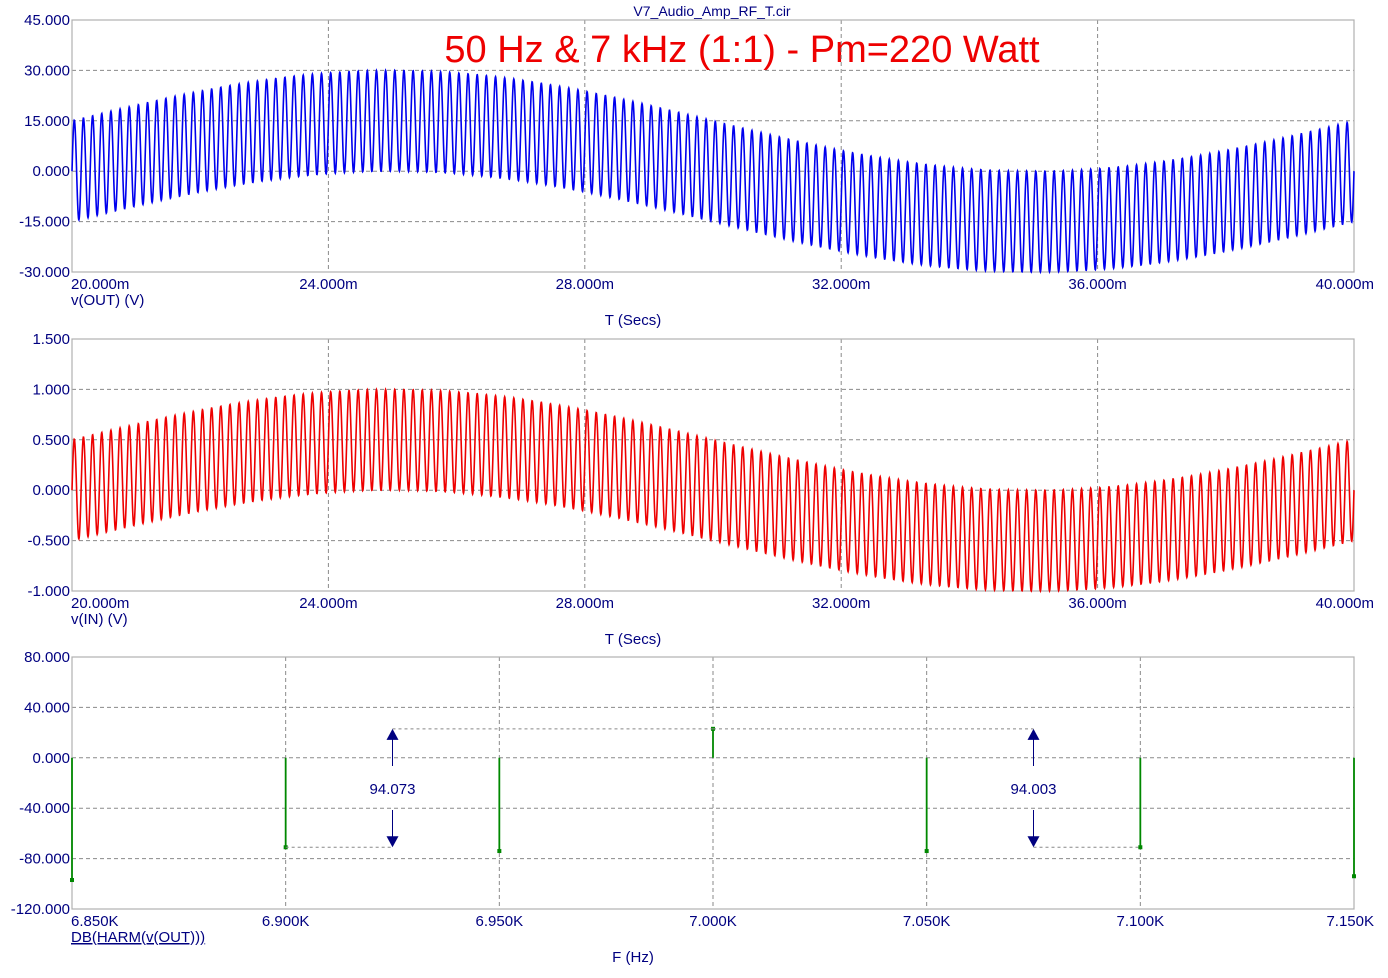 This screenshot has width=1388, height=978. I want to click on y-tick-label: 45.000, so click(47, 20).